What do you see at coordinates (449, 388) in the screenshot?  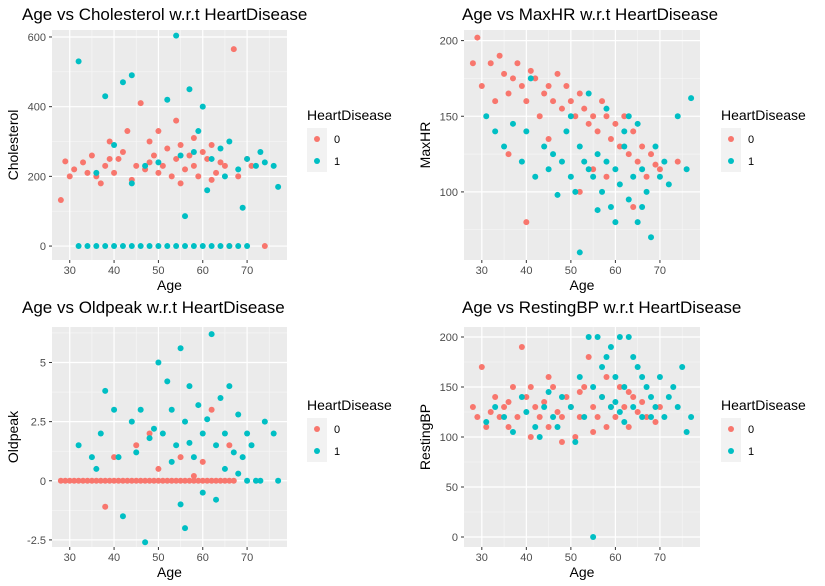 I see `y-tick-label: 150` at bounding box center [449, 388].